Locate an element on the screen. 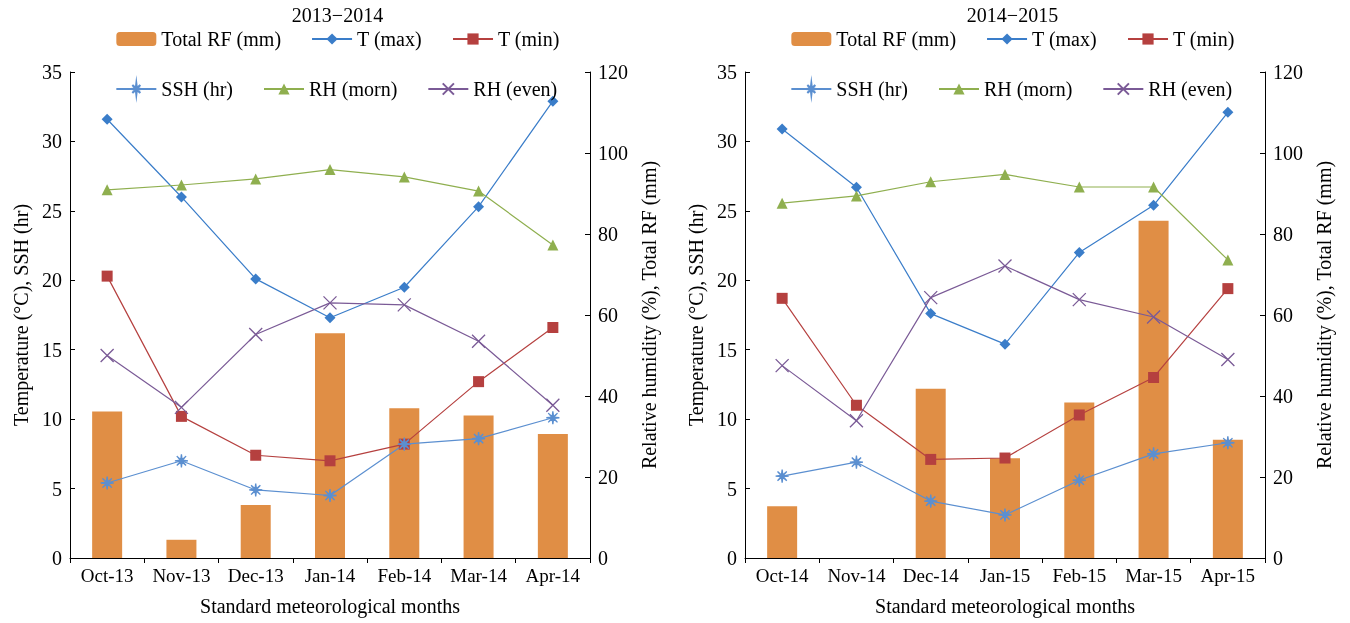  x-tick-label: Apr-15 is located at coordinates (1228, 575).